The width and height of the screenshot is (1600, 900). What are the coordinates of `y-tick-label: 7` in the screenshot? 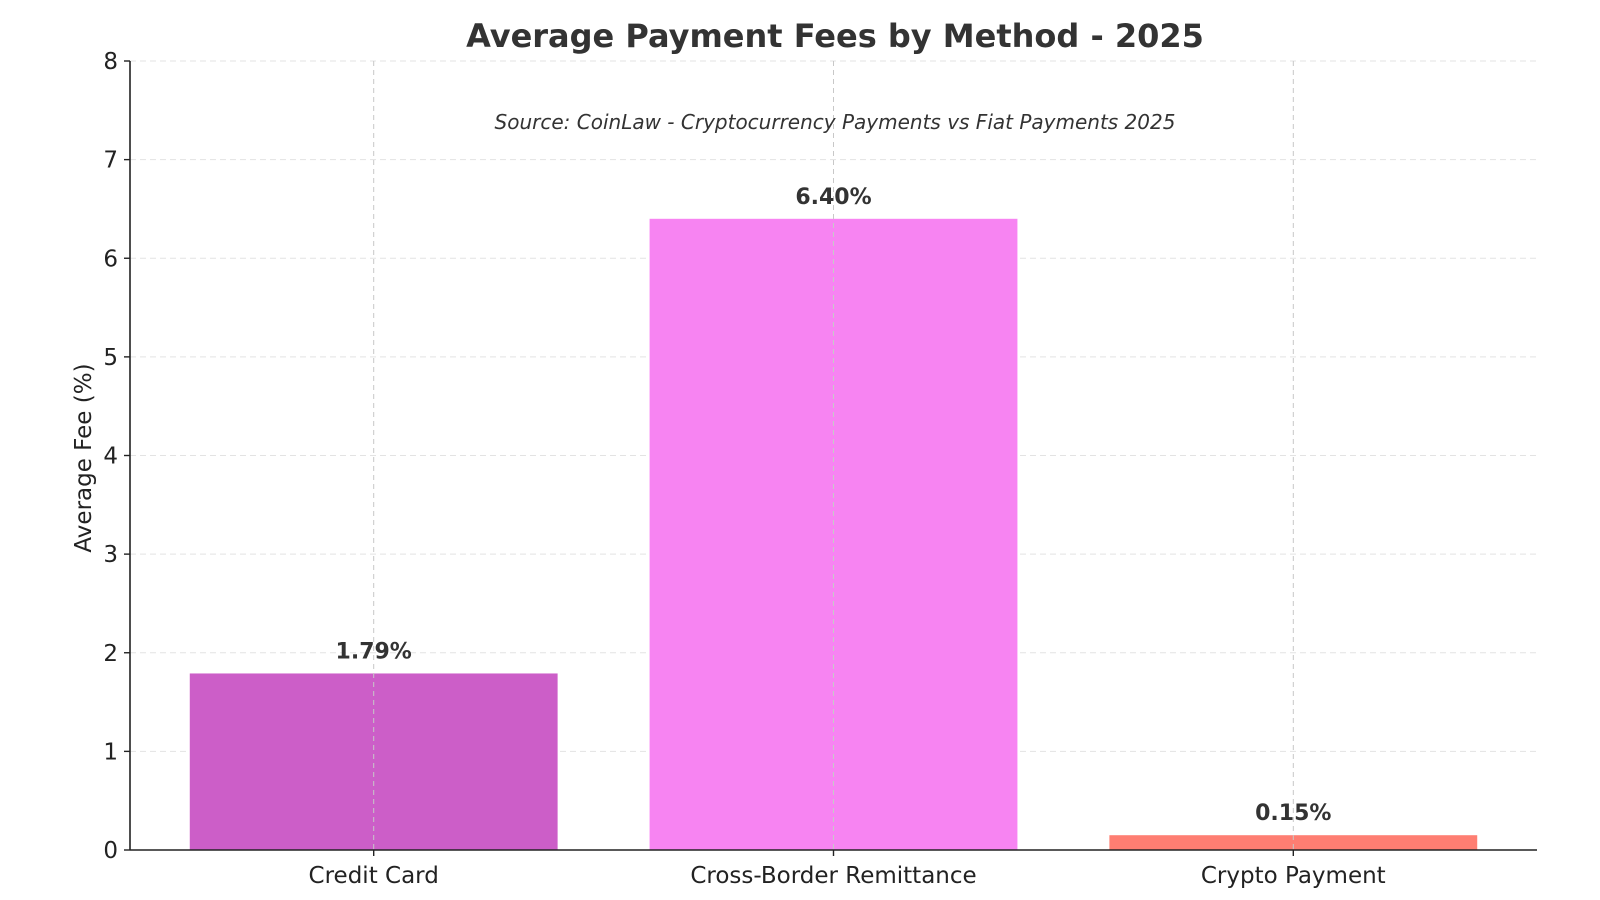 It's located at (110, 161).